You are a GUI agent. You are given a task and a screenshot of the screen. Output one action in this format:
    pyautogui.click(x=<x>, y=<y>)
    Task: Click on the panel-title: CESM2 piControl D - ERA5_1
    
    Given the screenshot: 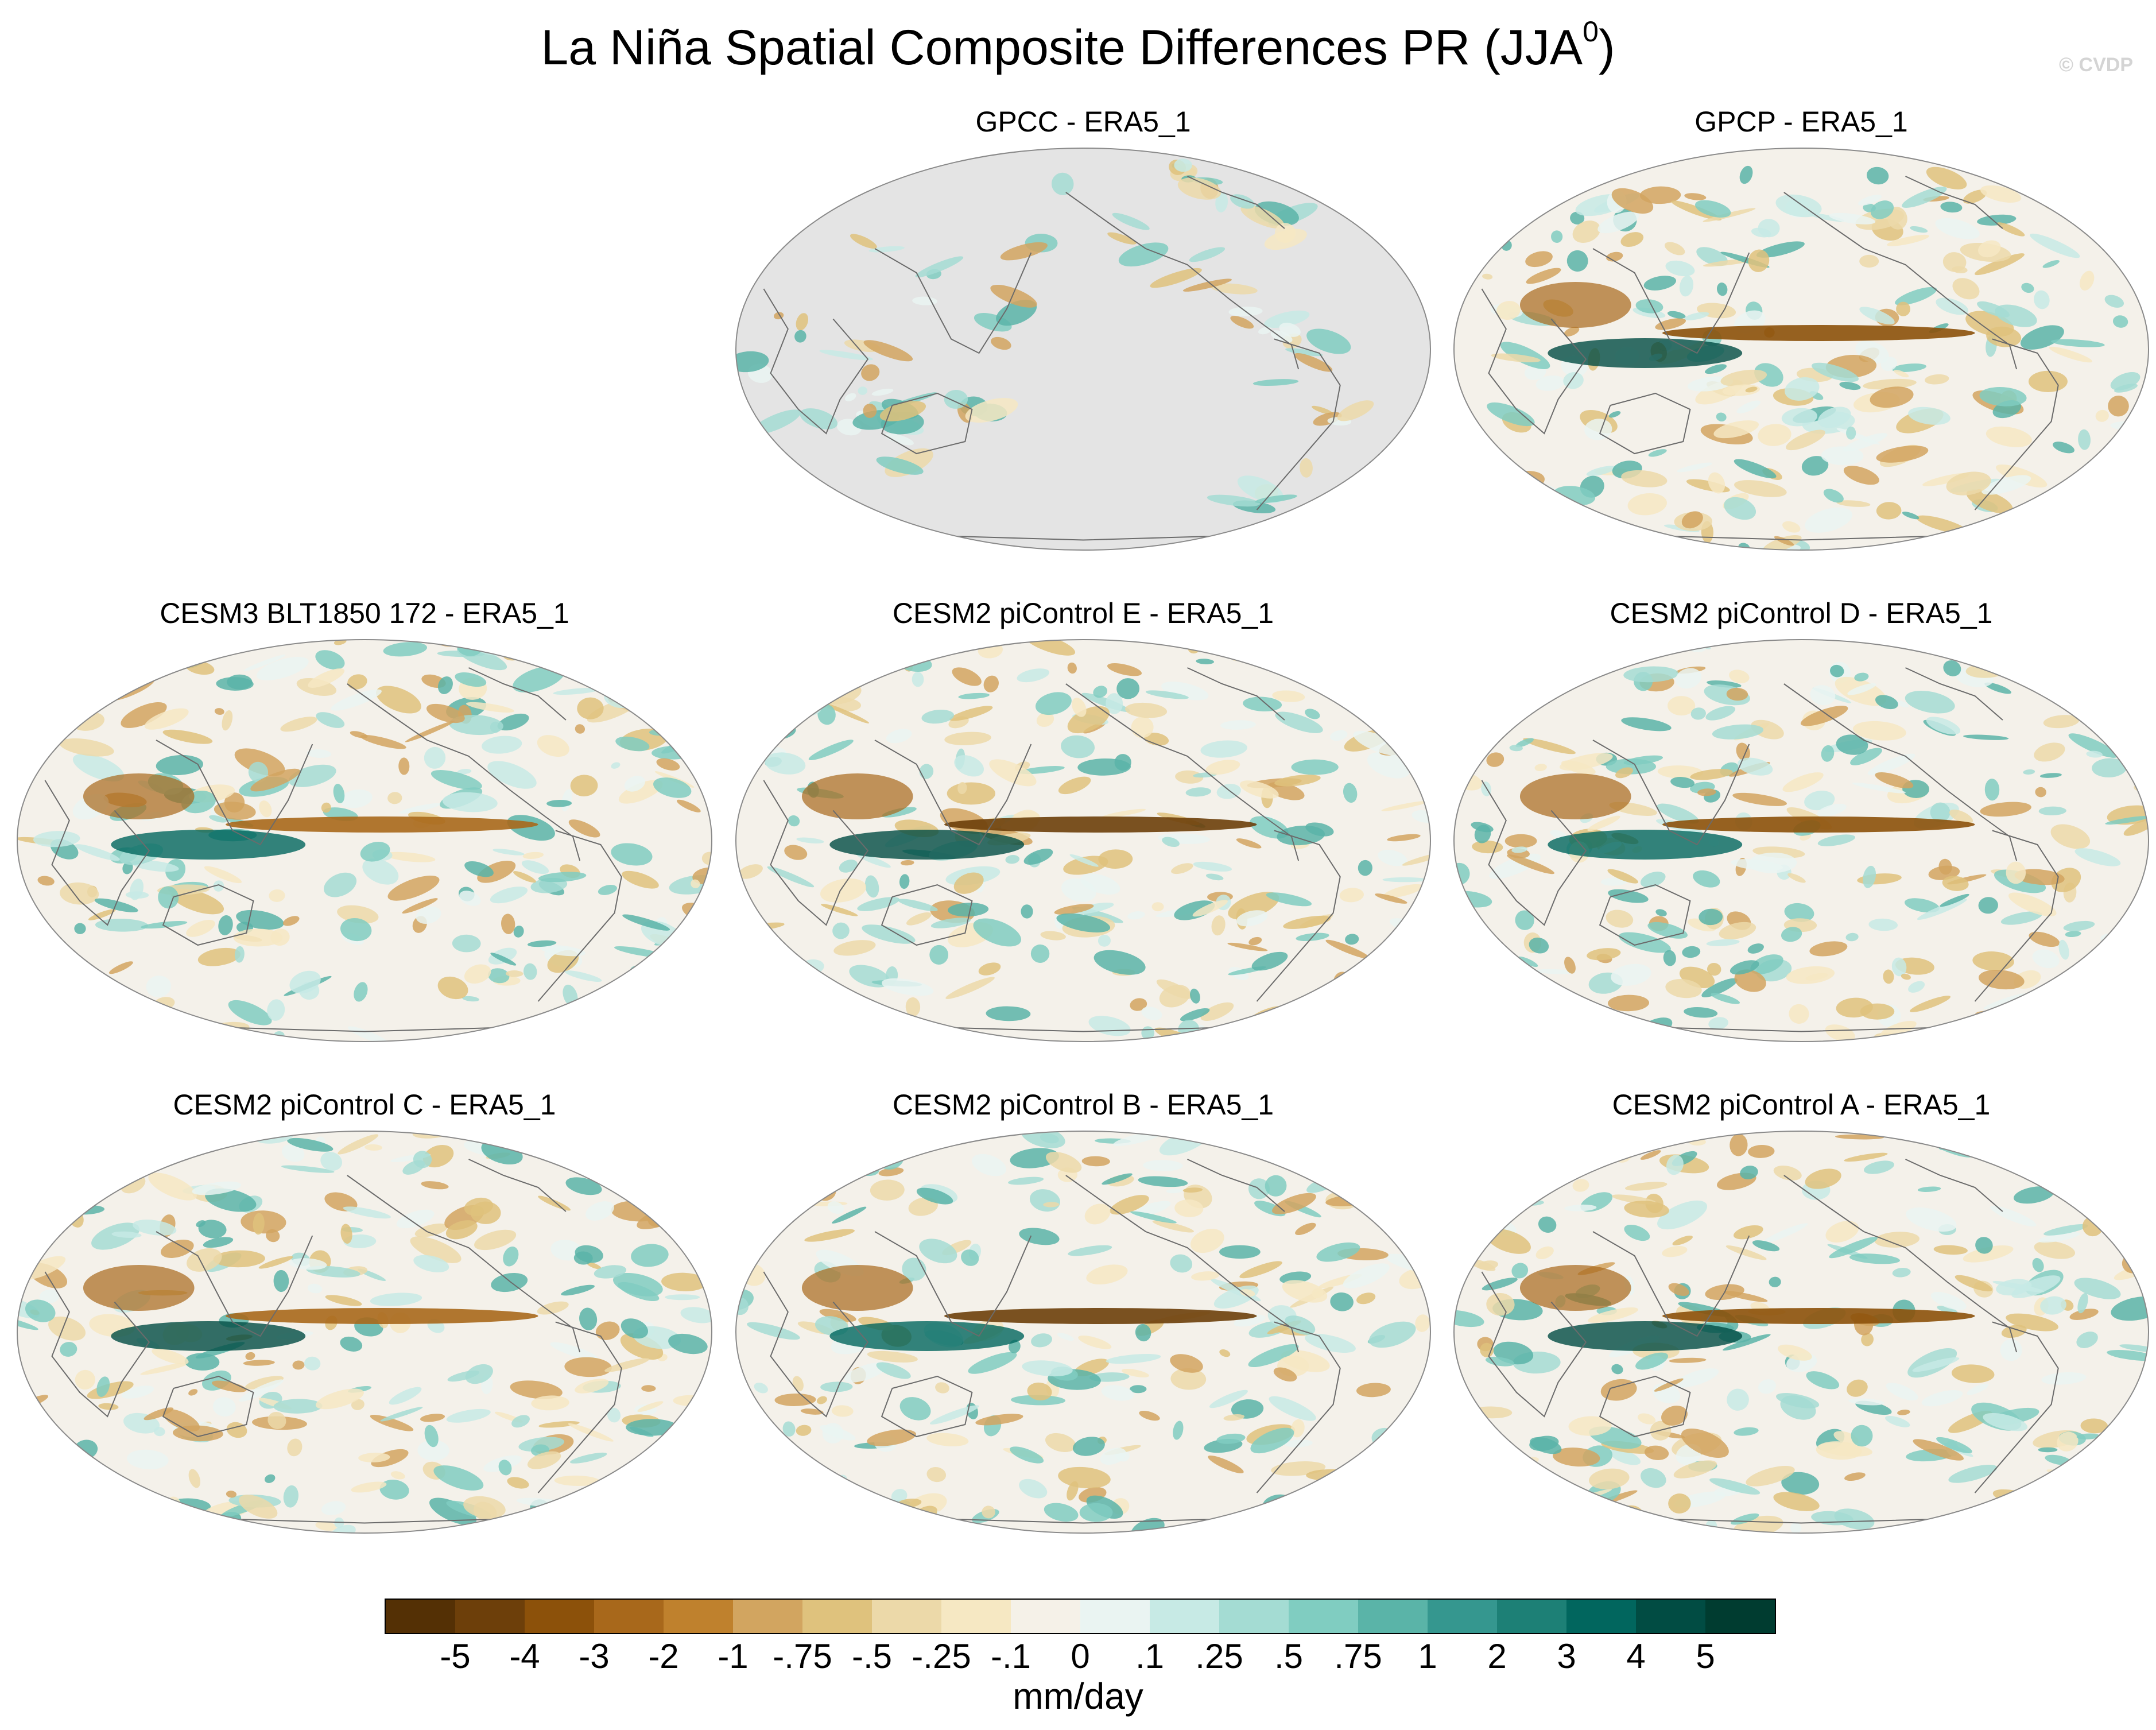 What is the action you would take?
    pyautogui.click(x=1801, y=613)
    